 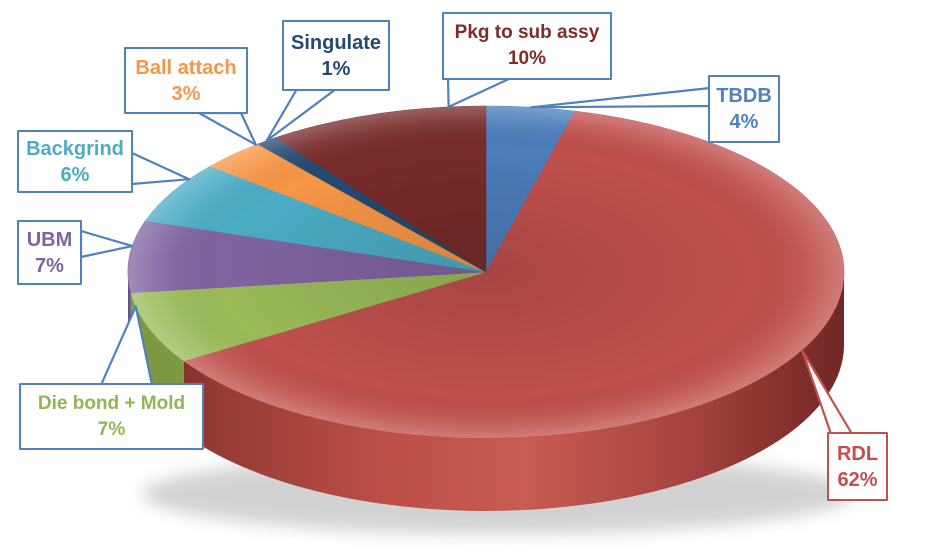 What do you see at coordinates (857, 479) in the screenshot?
I see `callout-value: 62%` at bounding box center [857, 479].